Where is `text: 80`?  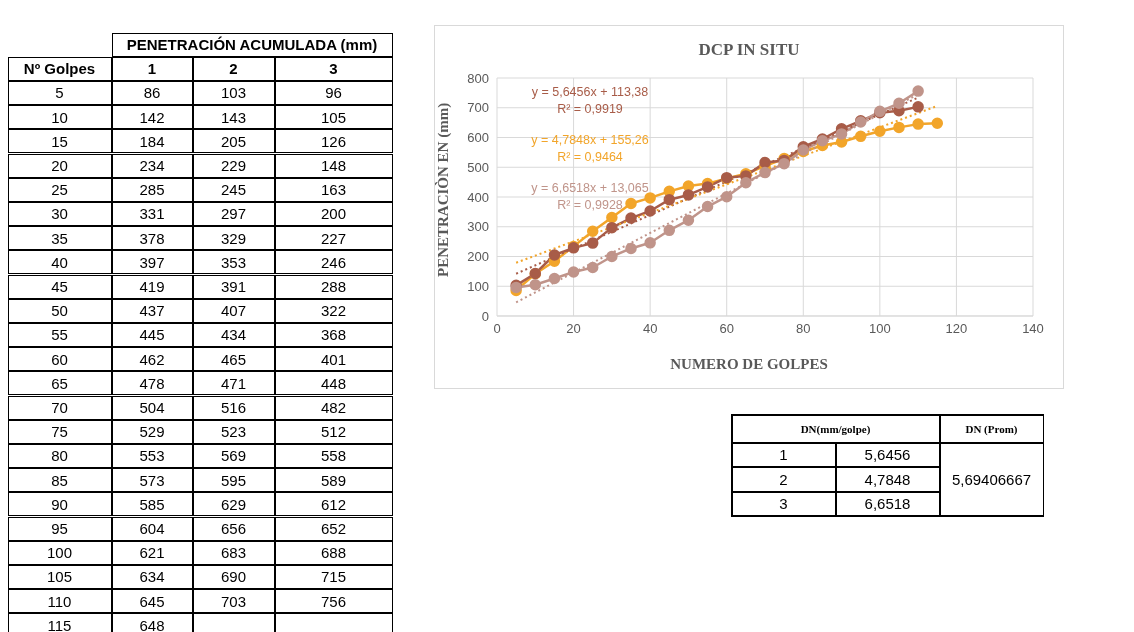 text: 80 is located at coordinates (59, 456).